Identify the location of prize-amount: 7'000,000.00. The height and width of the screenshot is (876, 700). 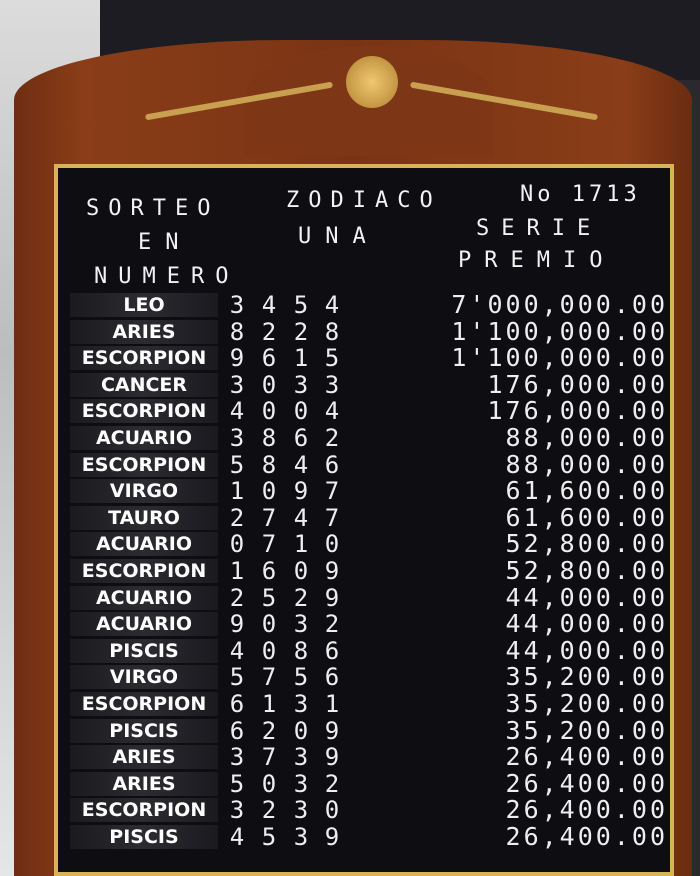
(559, 304).